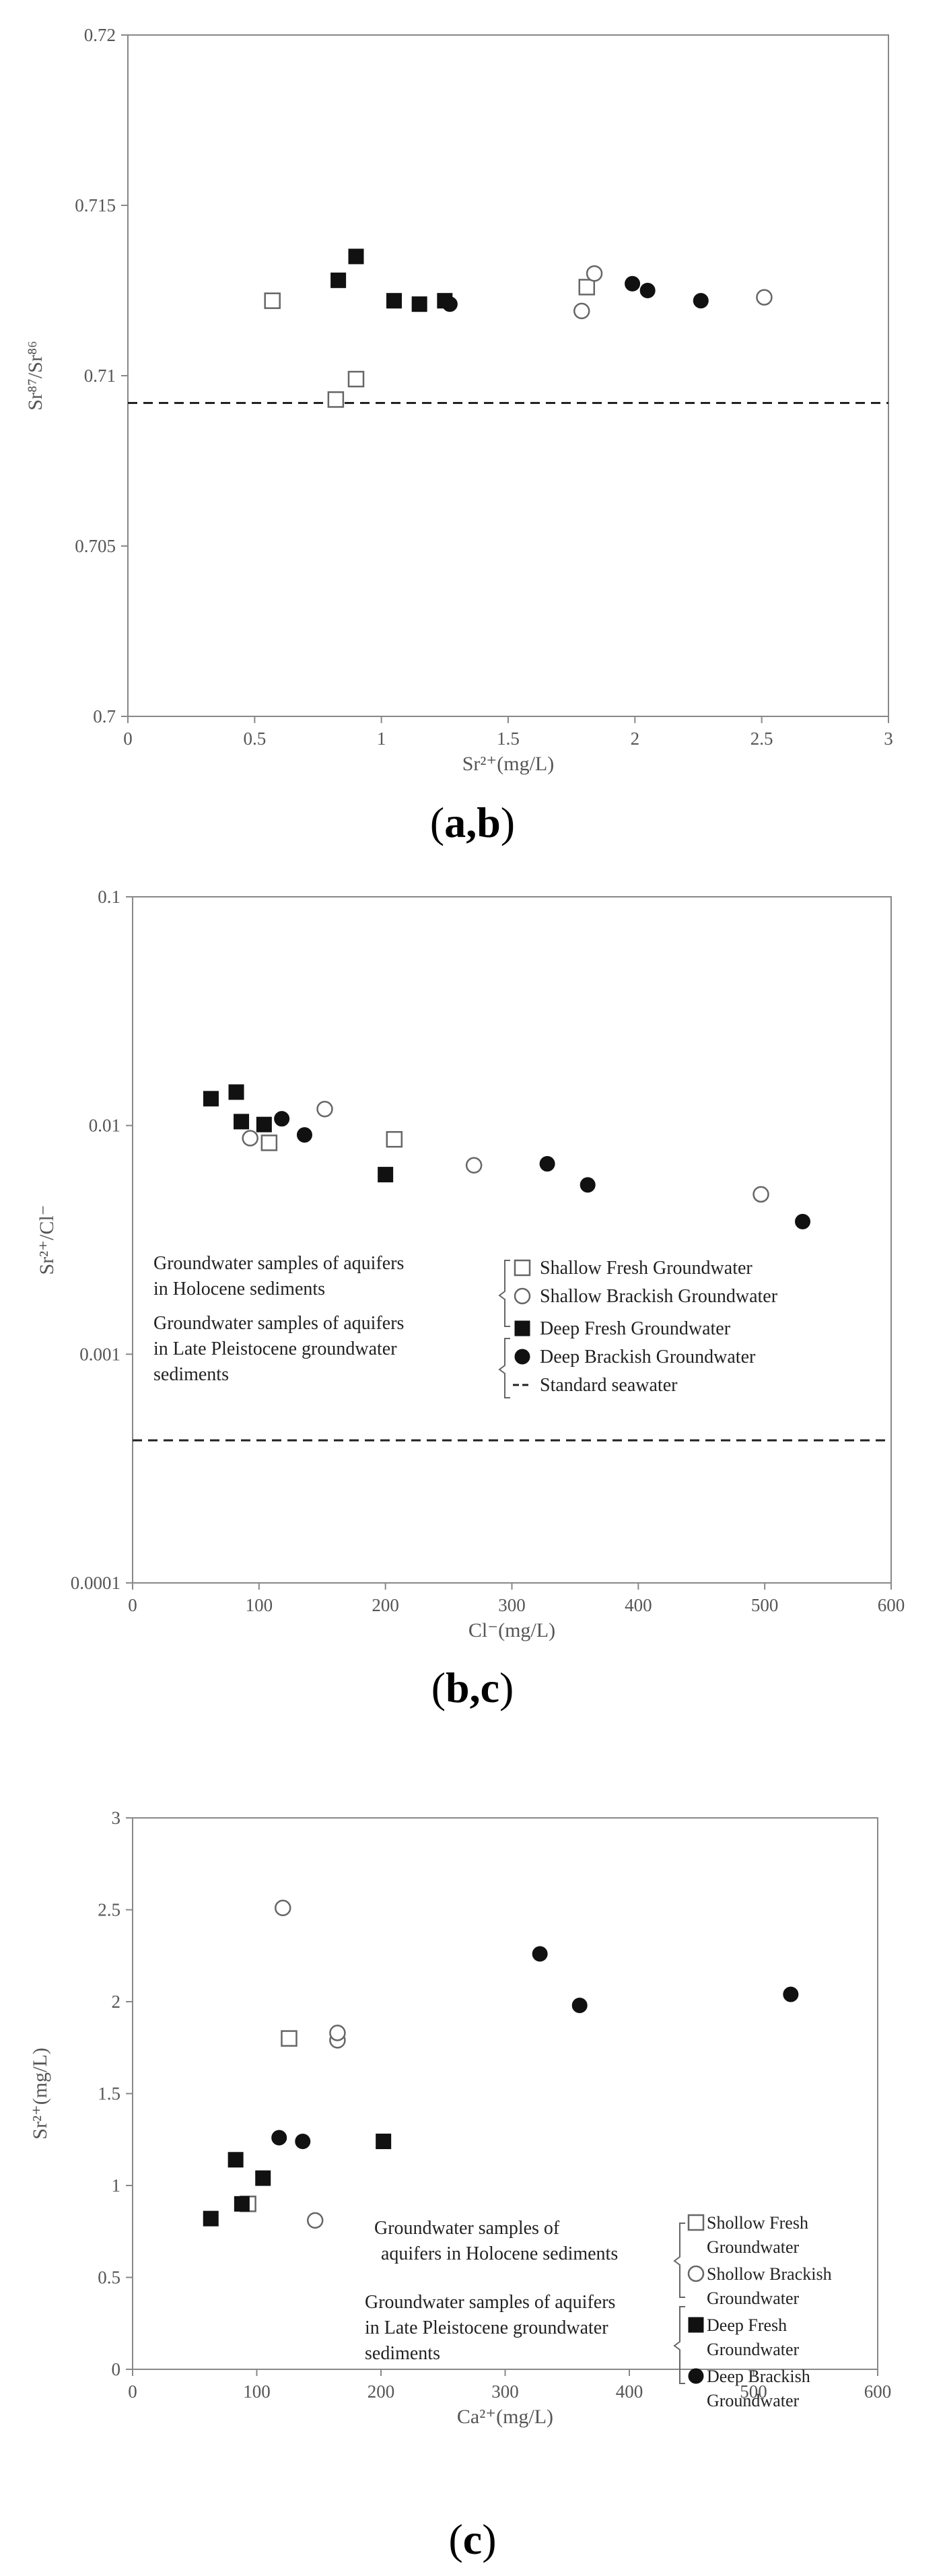 The image size is (945, 2576). Describe the element at coordinates (759, 2376) in the screenshot. I see `legend-entry-line1: Deep Brackish` at that location.